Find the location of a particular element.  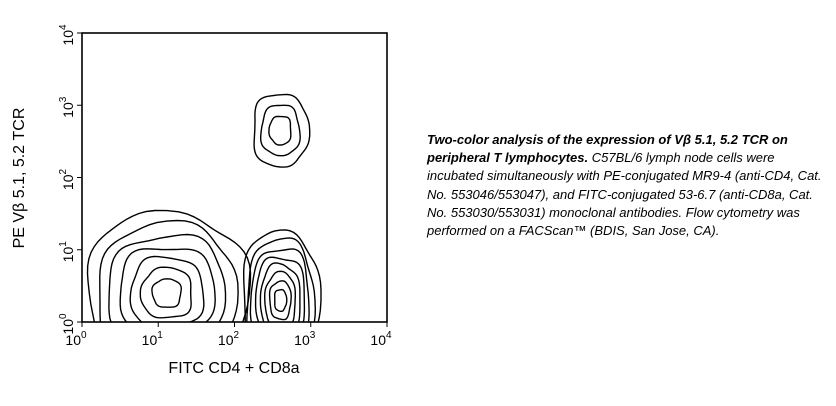

y-tick-exponent: 0 is located at coordinates (63, 316).